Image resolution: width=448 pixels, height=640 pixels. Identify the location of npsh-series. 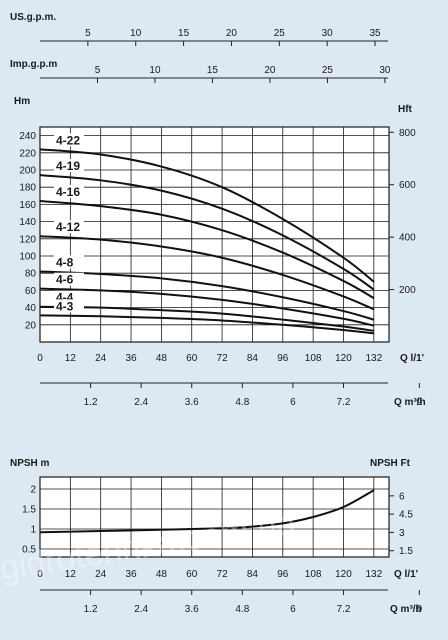
(207, 511).